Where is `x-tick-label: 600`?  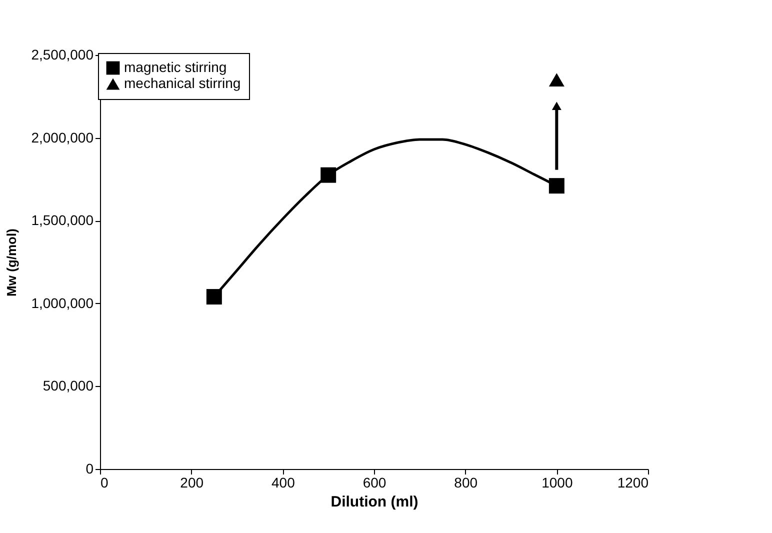 x-tick-label: 600 is located at coordinates (374, 482).